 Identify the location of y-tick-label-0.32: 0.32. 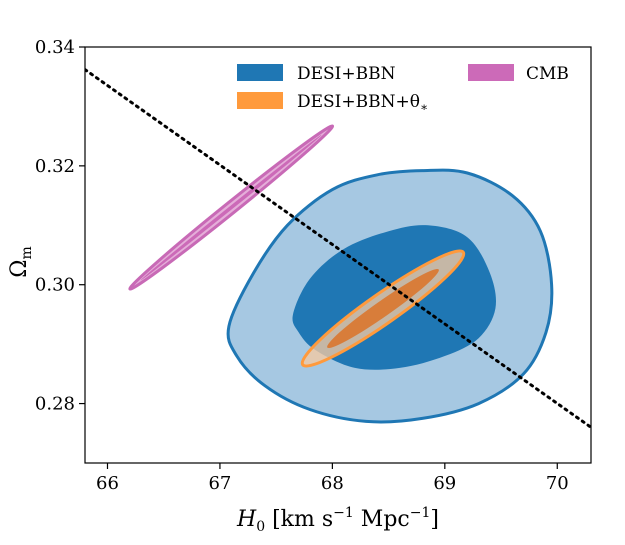
(55, 166).